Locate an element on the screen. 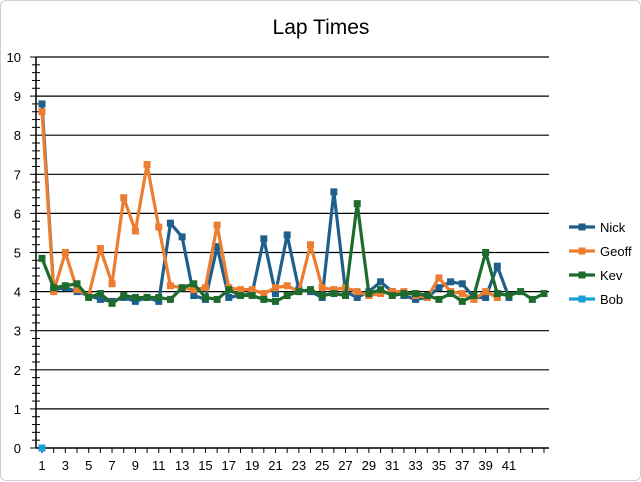 Image resolution: width=641 pixels, height=482 pixels. y-tick-label: 5 is located at coordinates (17, 253).